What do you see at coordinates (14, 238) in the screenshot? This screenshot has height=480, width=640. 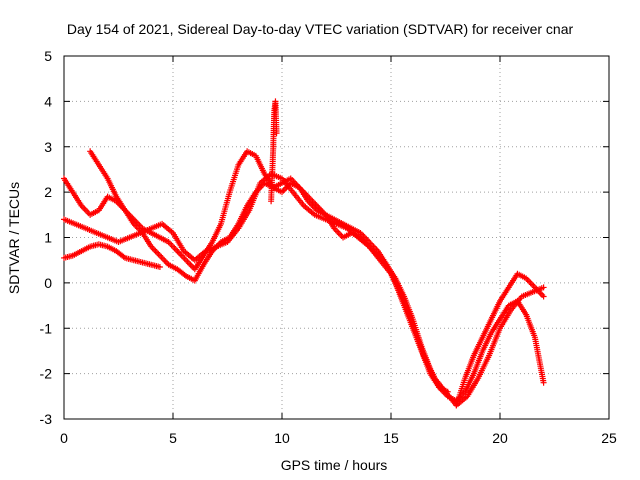 I see `y-axis-label: SDTVAR / TECUs` at bounding box center [14, 238].